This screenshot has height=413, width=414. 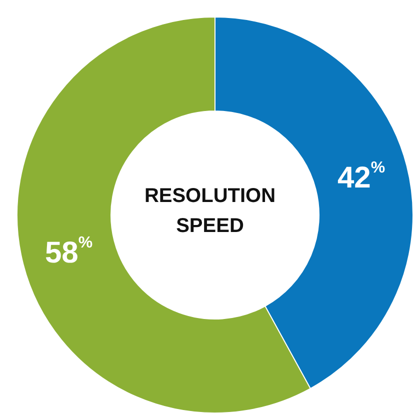 What do you see at coordinates (68, 252) in the screenshot?
I see `data-label: 58$^{%}$` at bounding box center [68, 252].